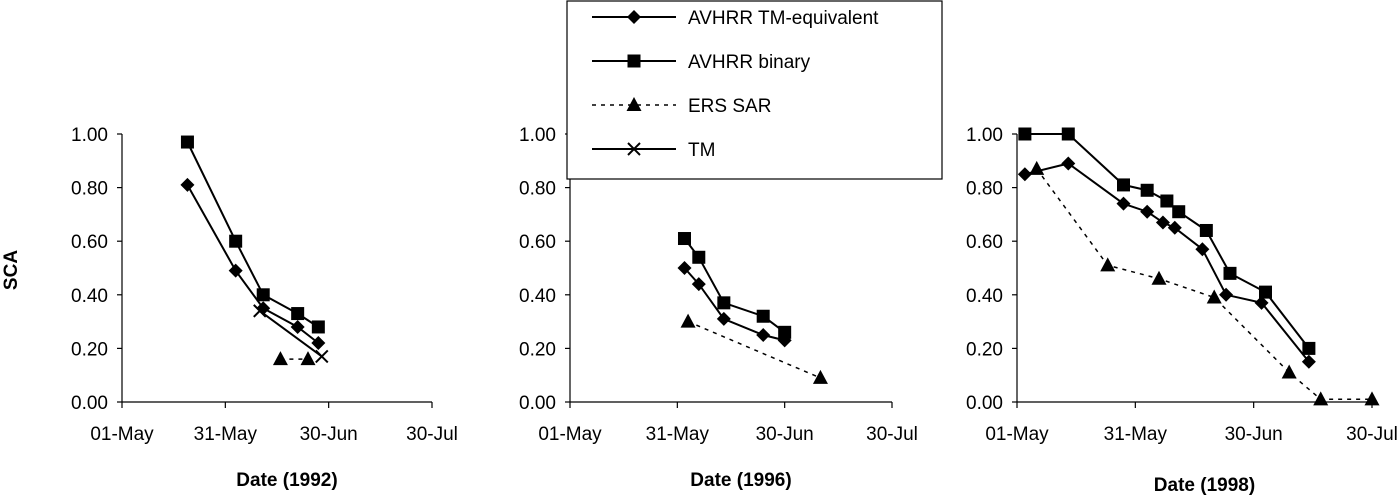 Image resolution: width=1400 pixels, height=499 pixels. I want to click on x-axis-title: Date (1996), so click(740, 480).